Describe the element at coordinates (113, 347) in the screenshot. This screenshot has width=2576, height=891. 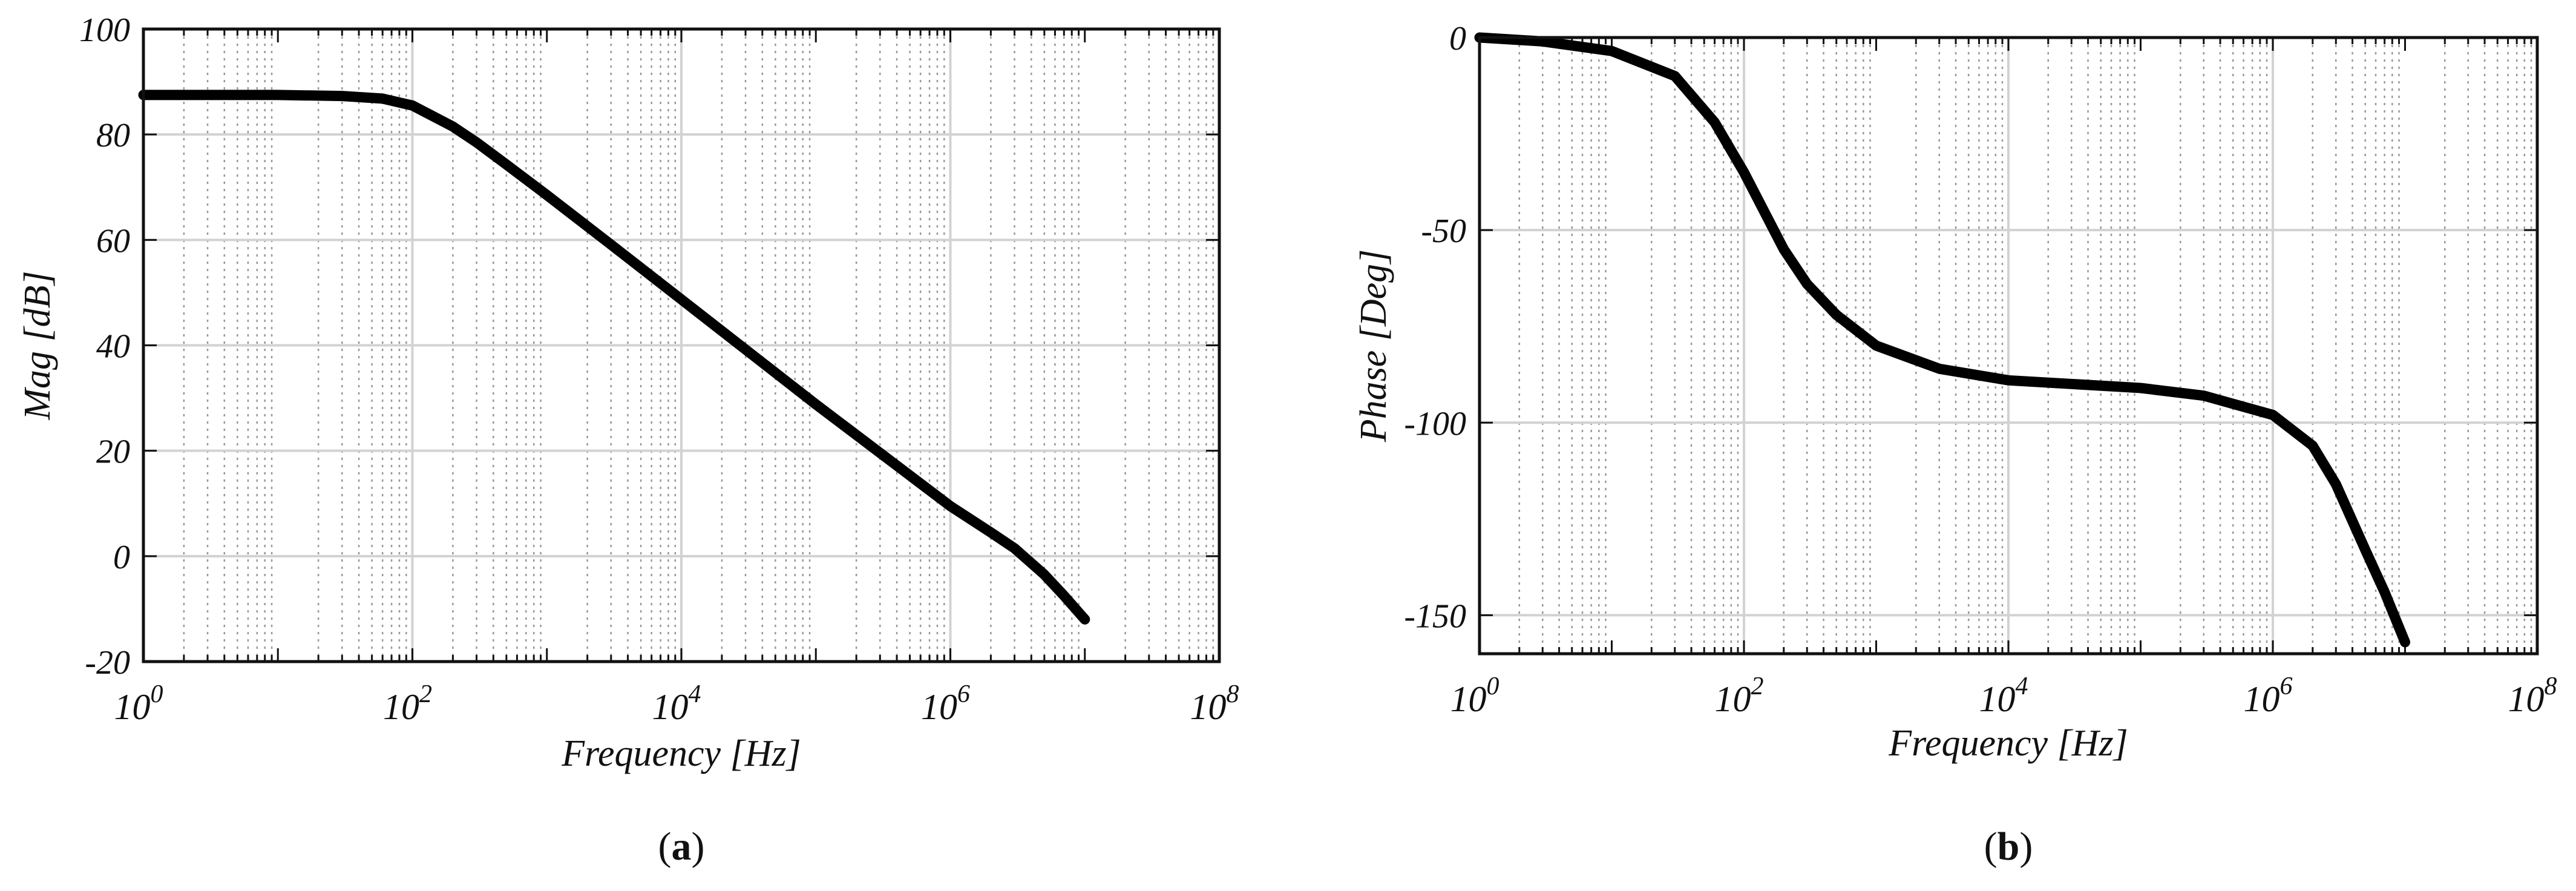
I see `y-tick-label: 40` at that location.